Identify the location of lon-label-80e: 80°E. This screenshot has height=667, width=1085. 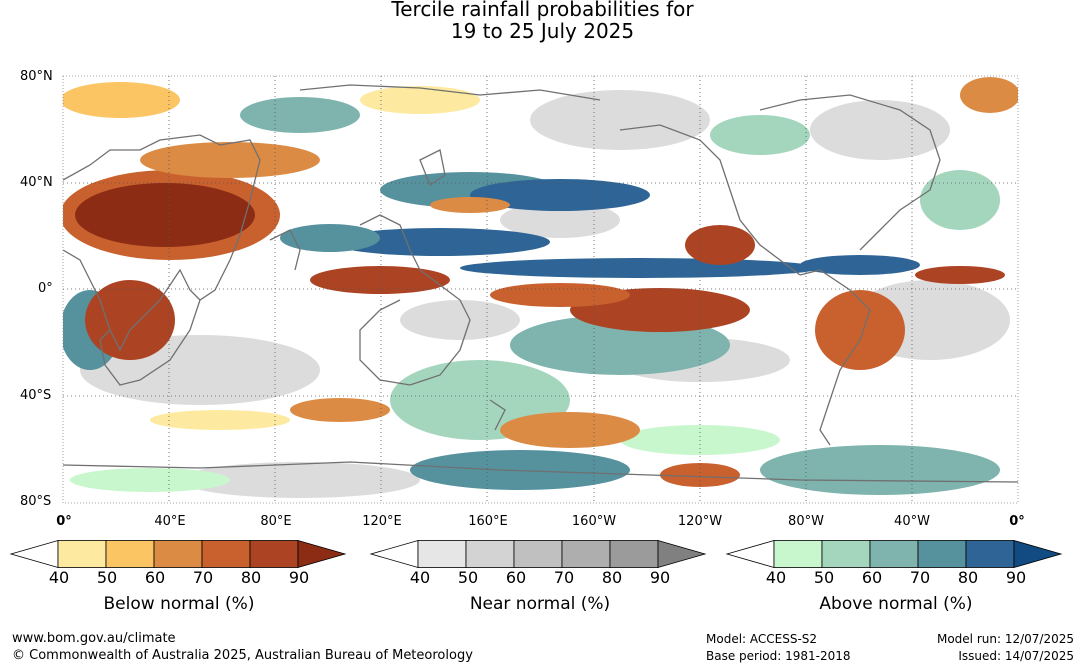
(276, 521).